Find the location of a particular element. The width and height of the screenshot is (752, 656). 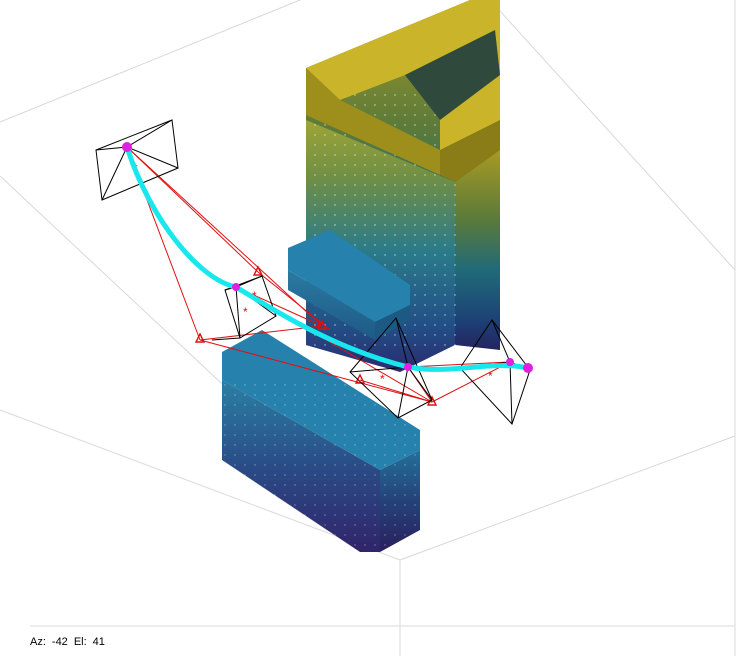

azimuth-value: -42 is located at coordinates (59, 642).